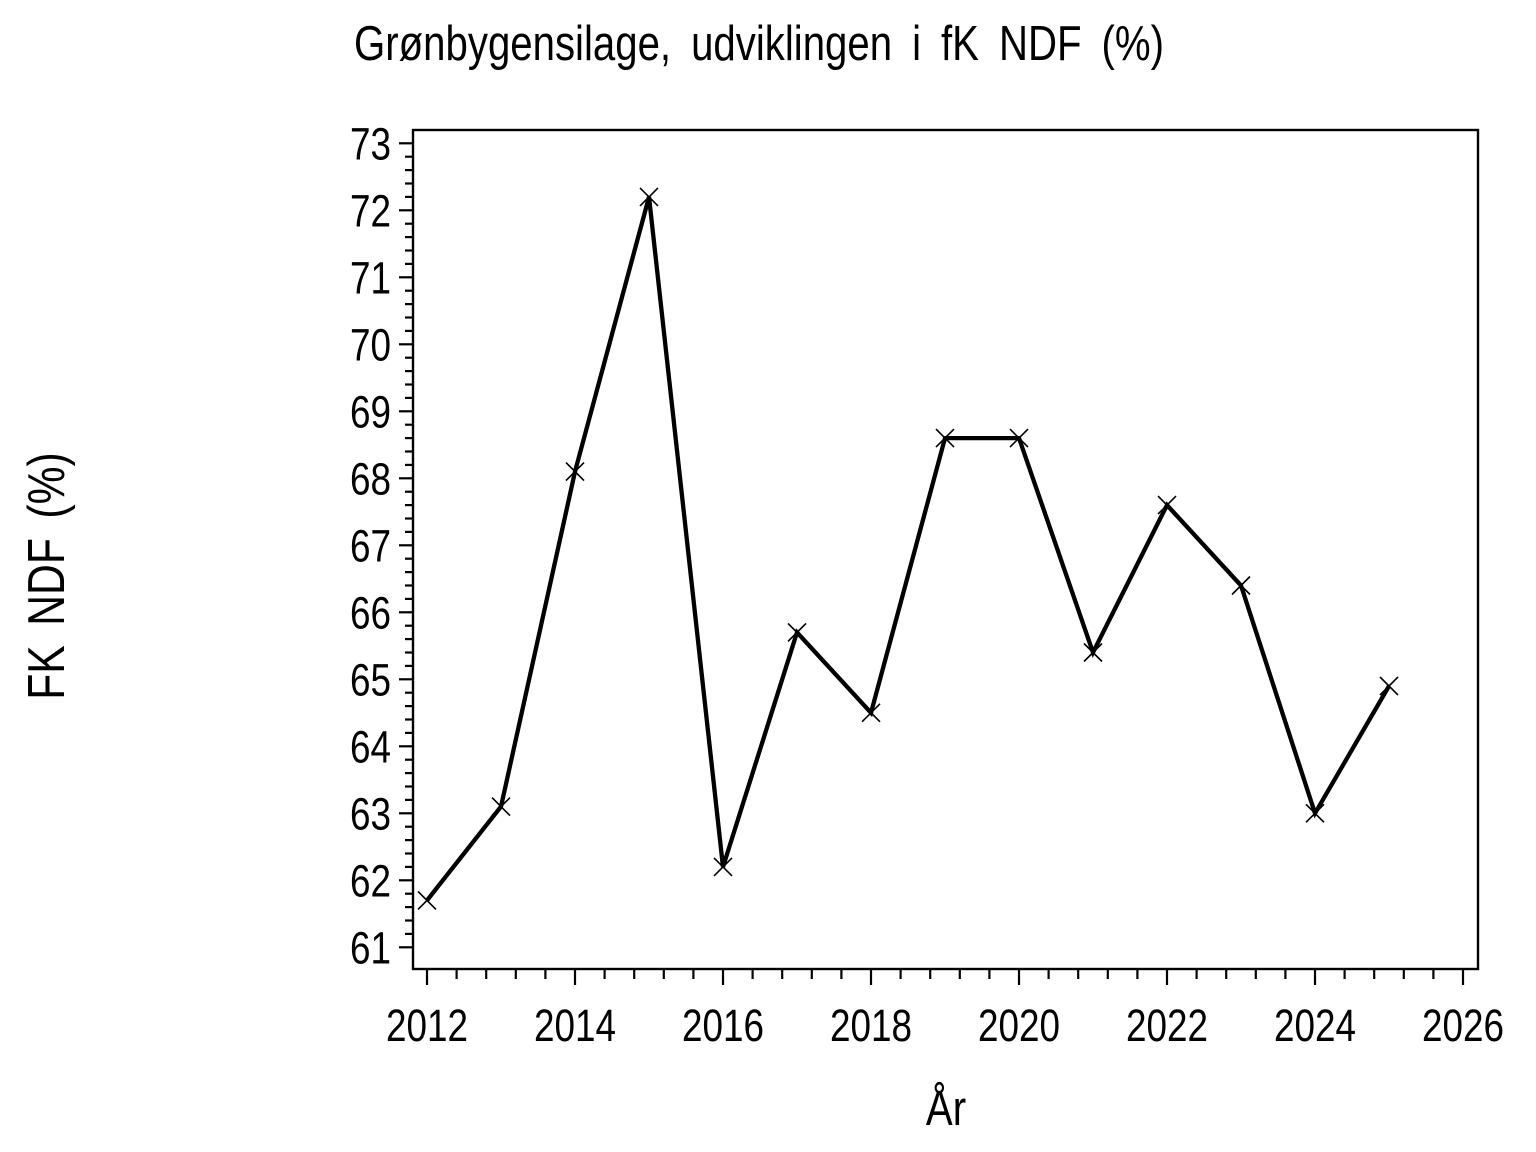 Image resolution: width=1536 pixels, height=1152 pixels. What do you see at coordinates (575, 1026) in the screenshot?
I see `x-tick-label: 2014` at bounding box center [575, 1026].